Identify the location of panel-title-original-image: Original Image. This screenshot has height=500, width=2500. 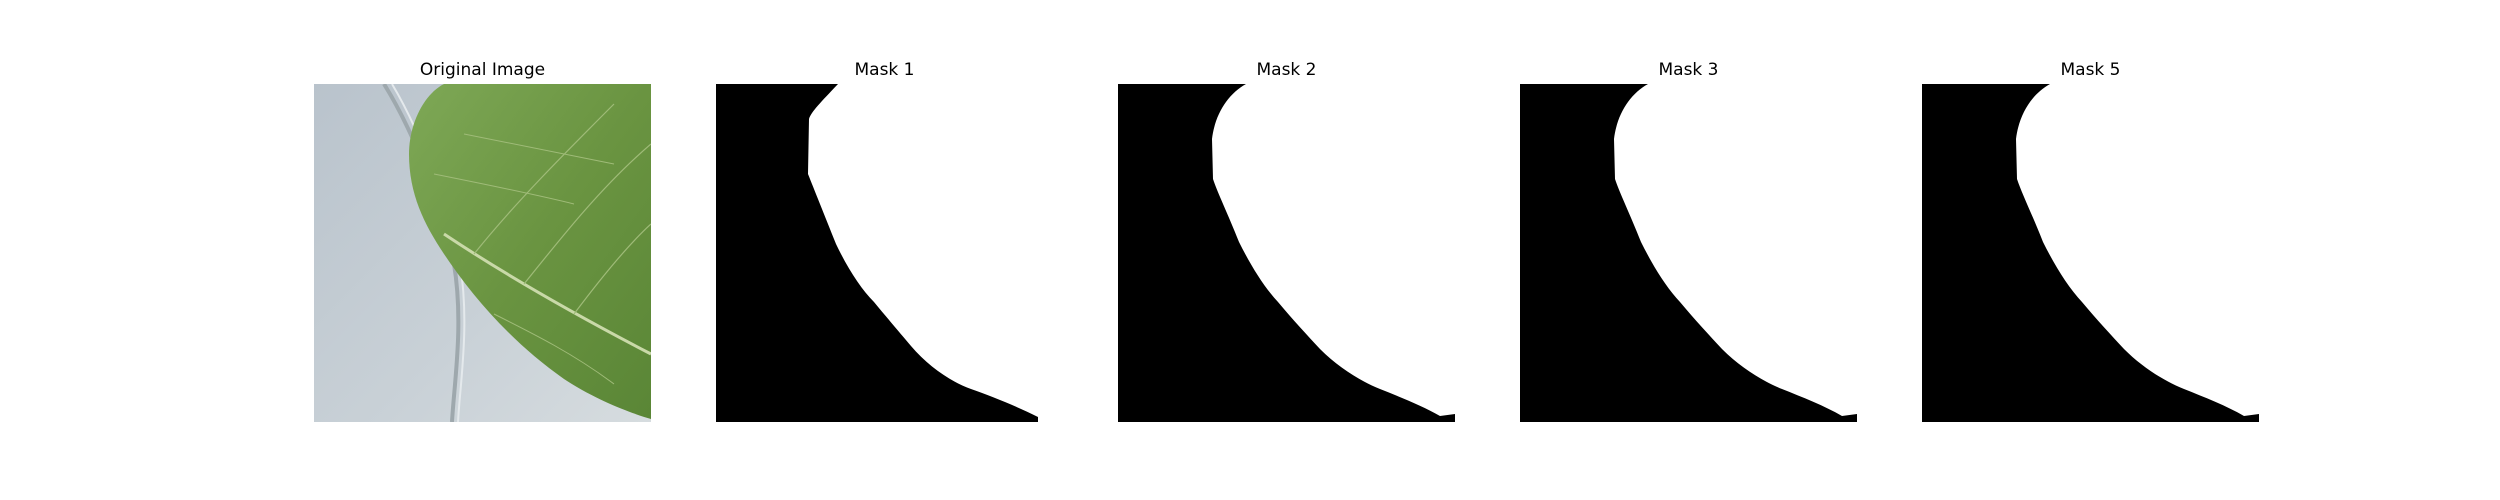
(482, 70).